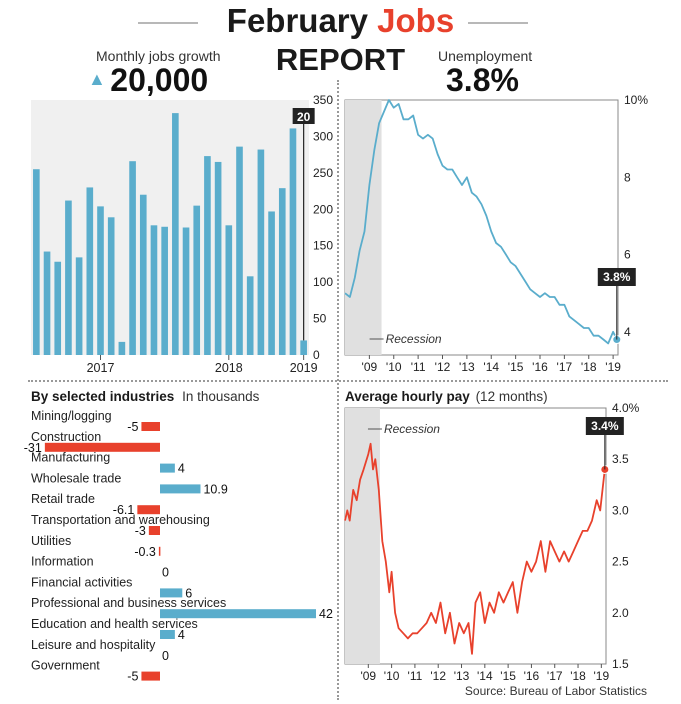 The height and width of the screenshot is (704, 681). I want to click on jobs-growth-value-group: ▲ 20,000, so click(148, 80).